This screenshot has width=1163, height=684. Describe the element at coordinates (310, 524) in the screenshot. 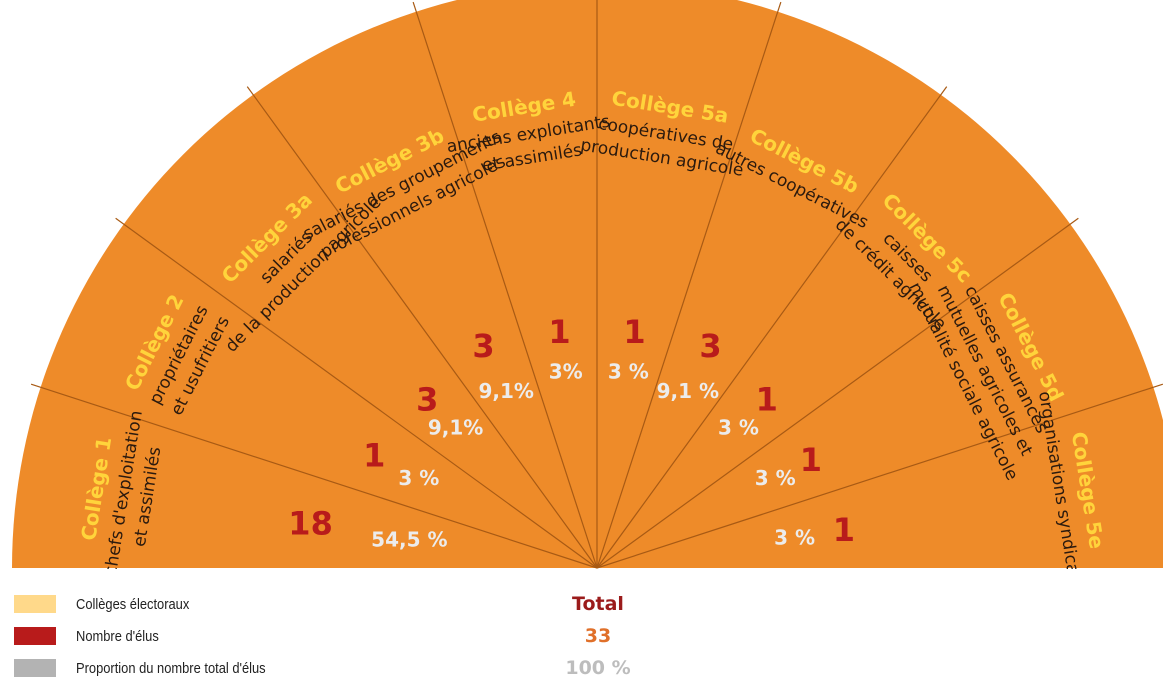

I see `elus-count: 18` at that location.